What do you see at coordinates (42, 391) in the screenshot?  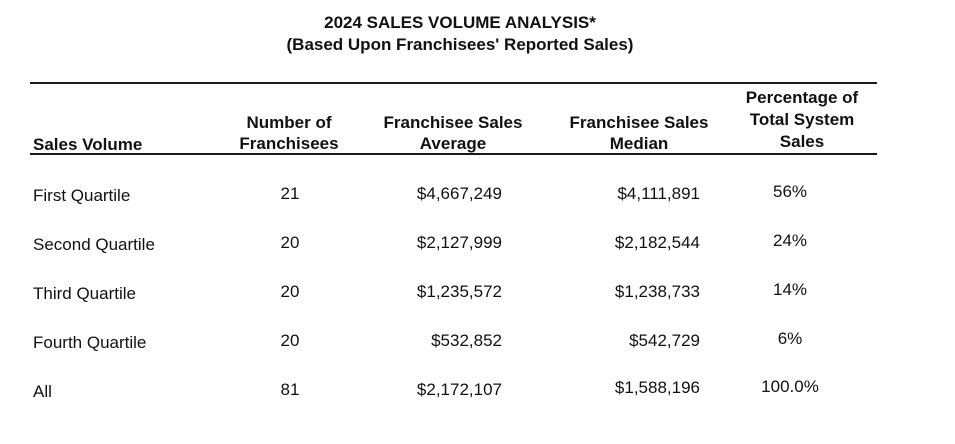 I see `row-label: All` at bounding box center [42, 391].